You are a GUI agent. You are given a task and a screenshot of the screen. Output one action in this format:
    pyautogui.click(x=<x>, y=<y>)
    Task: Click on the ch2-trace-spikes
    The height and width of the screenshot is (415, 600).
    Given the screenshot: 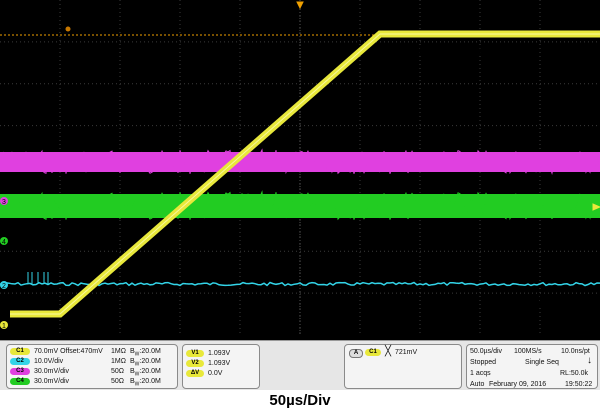 What is the action you would take?
    pyautogui.click(x=38, y=278)
    